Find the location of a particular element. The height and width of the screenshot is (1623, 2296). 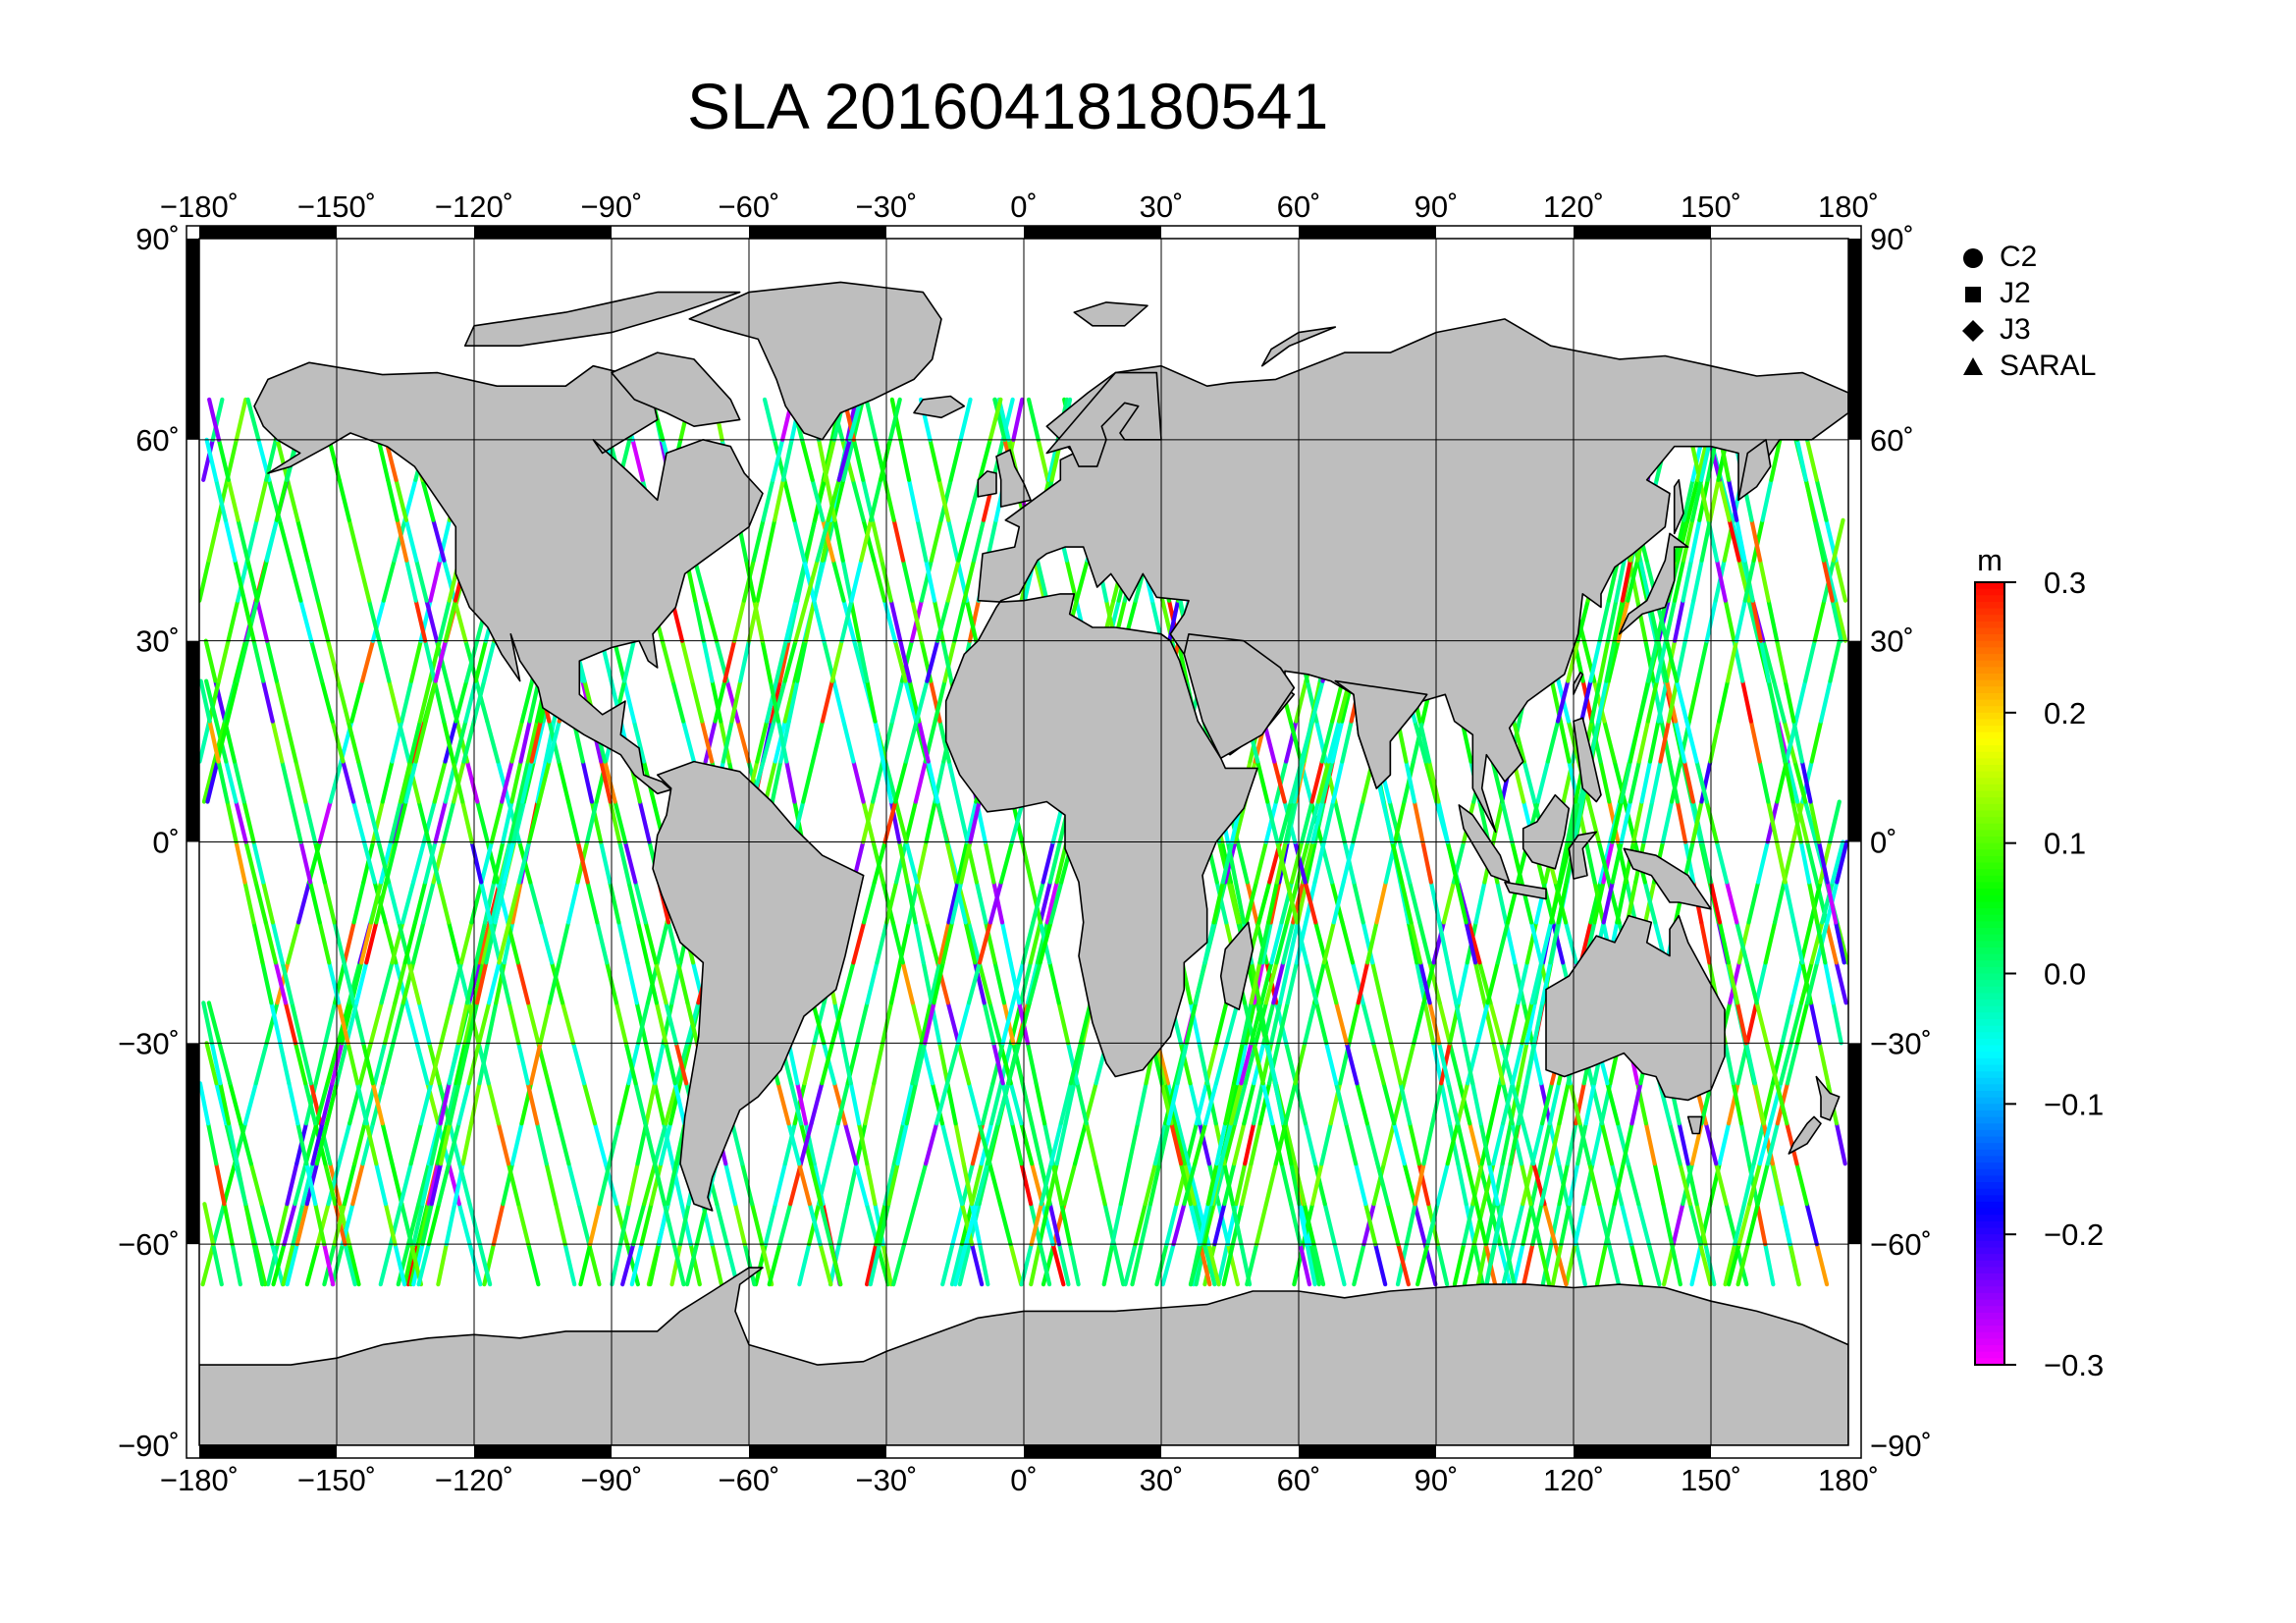

frame-segment is located at coordinates (1092, 1452).